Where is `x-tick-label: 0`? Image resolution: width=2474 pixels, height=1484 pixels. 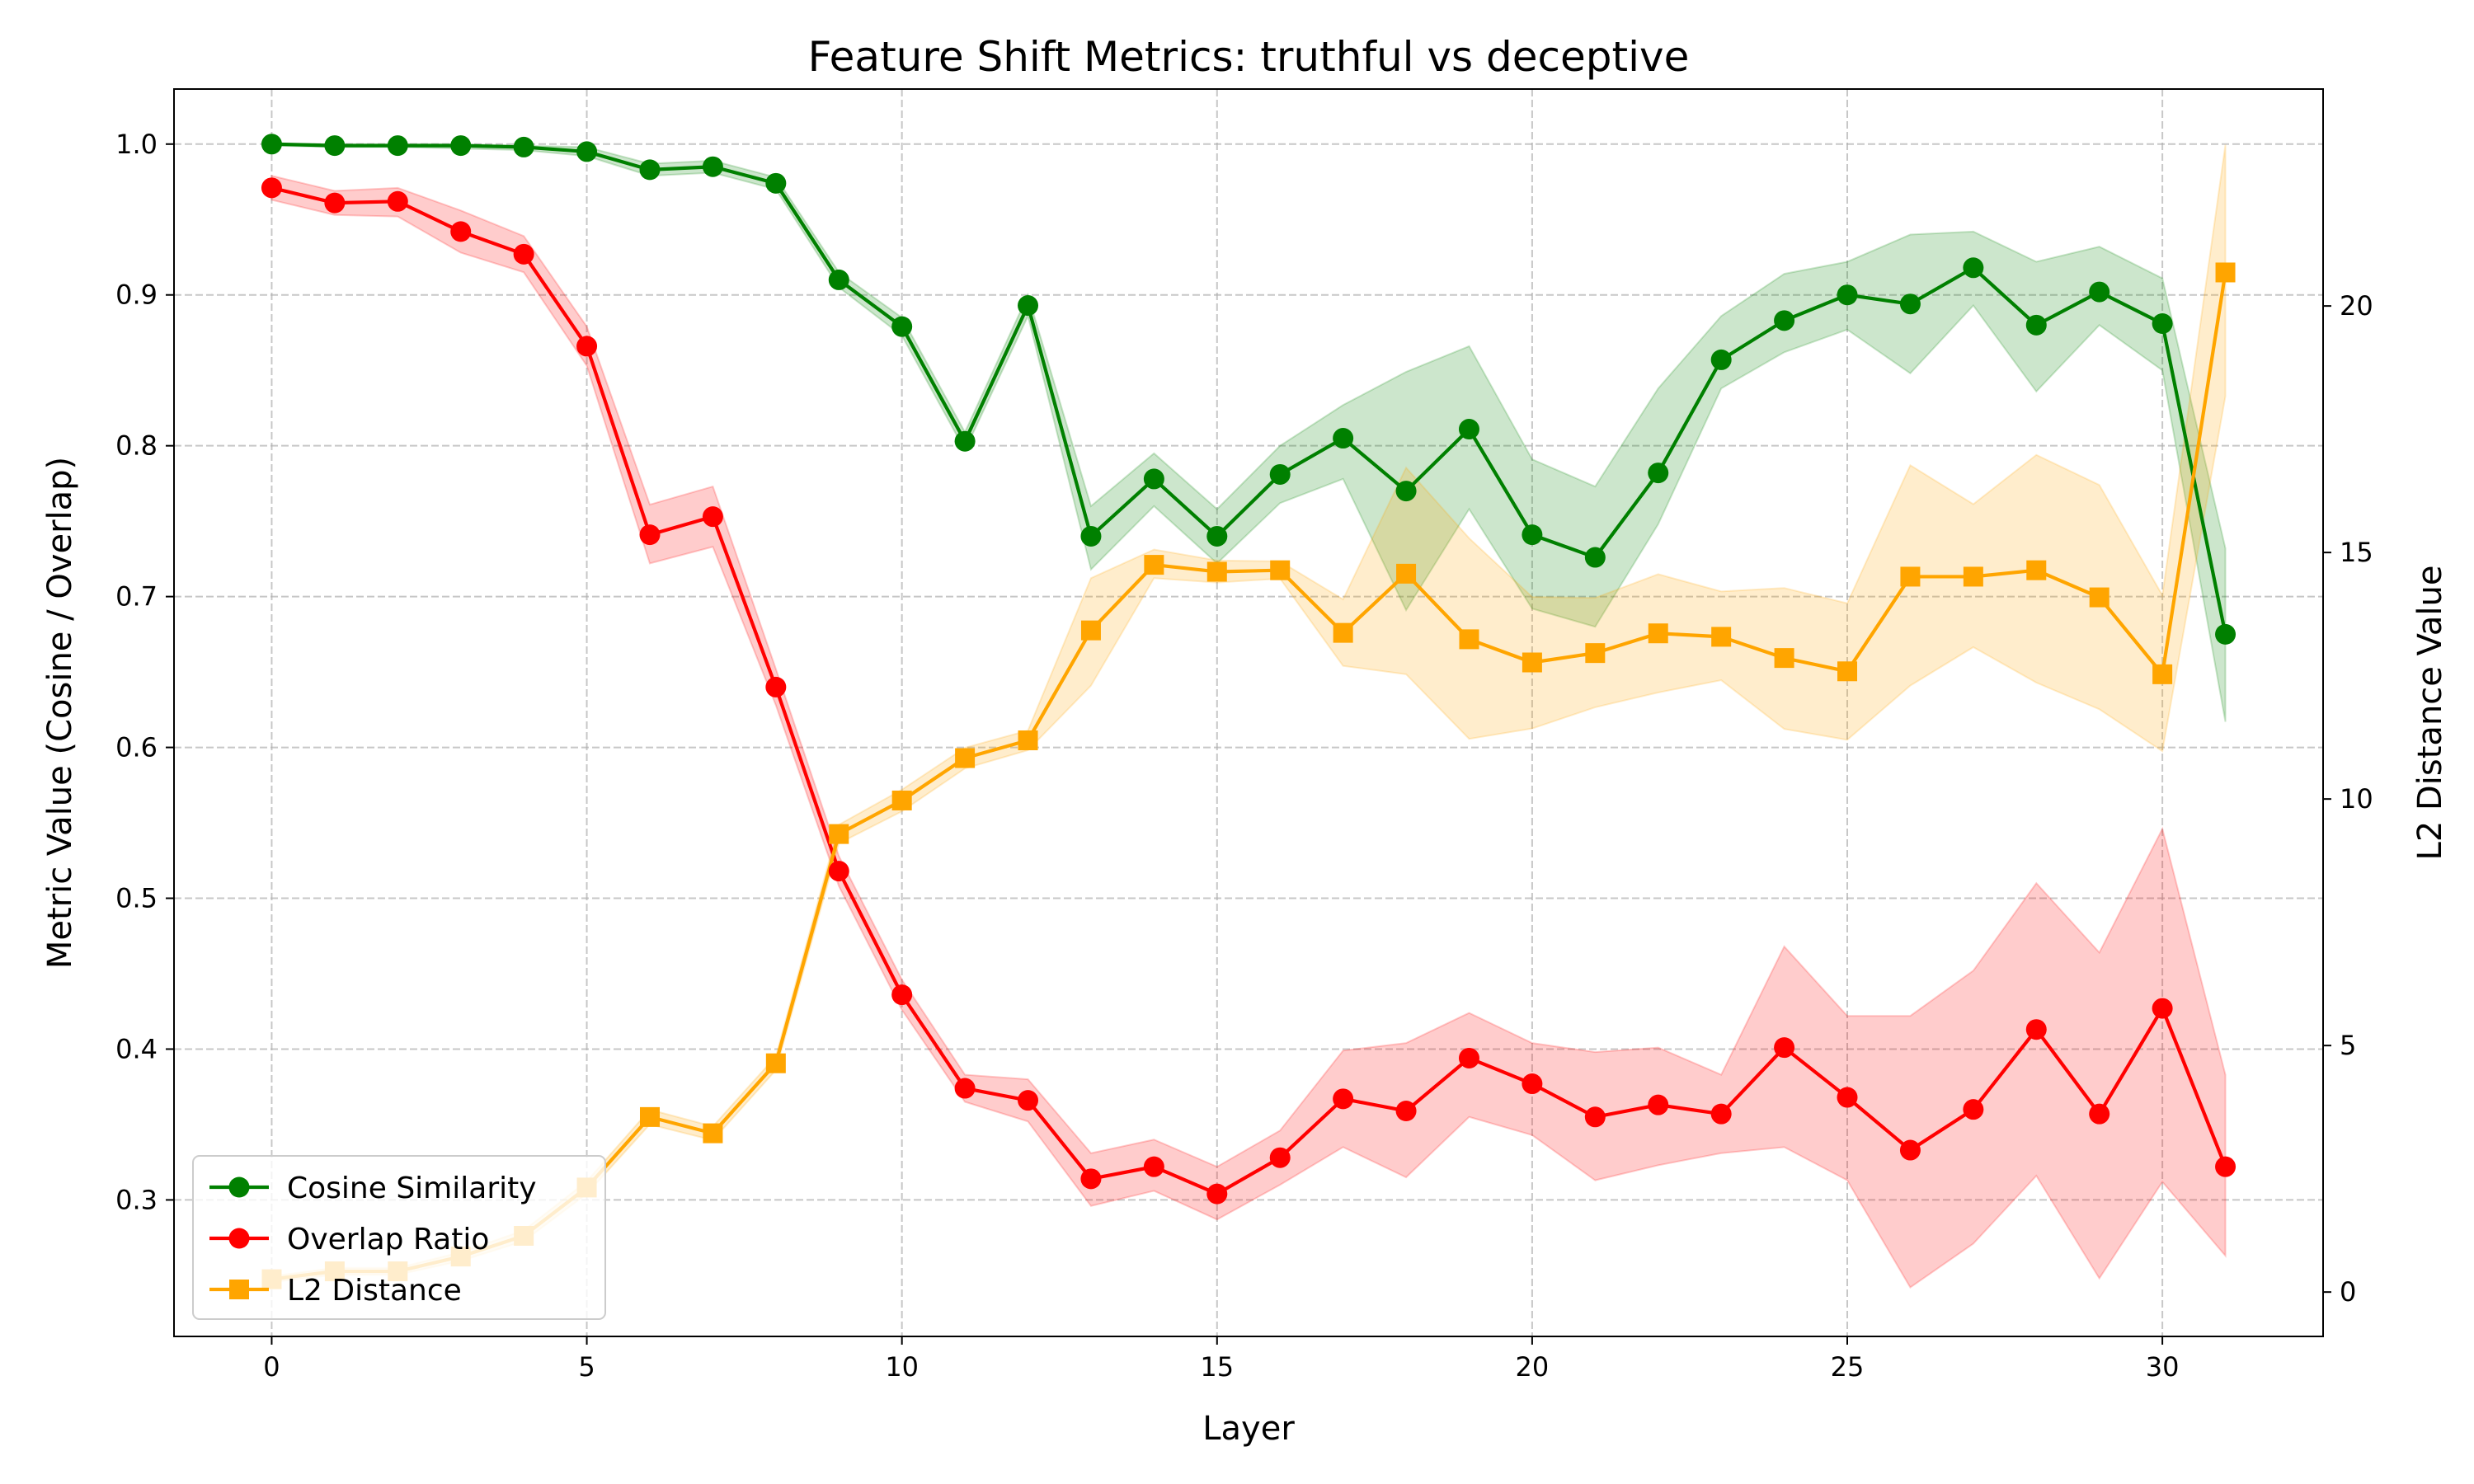
x-tick-label: 0 is located at coordinates (271, 1367).